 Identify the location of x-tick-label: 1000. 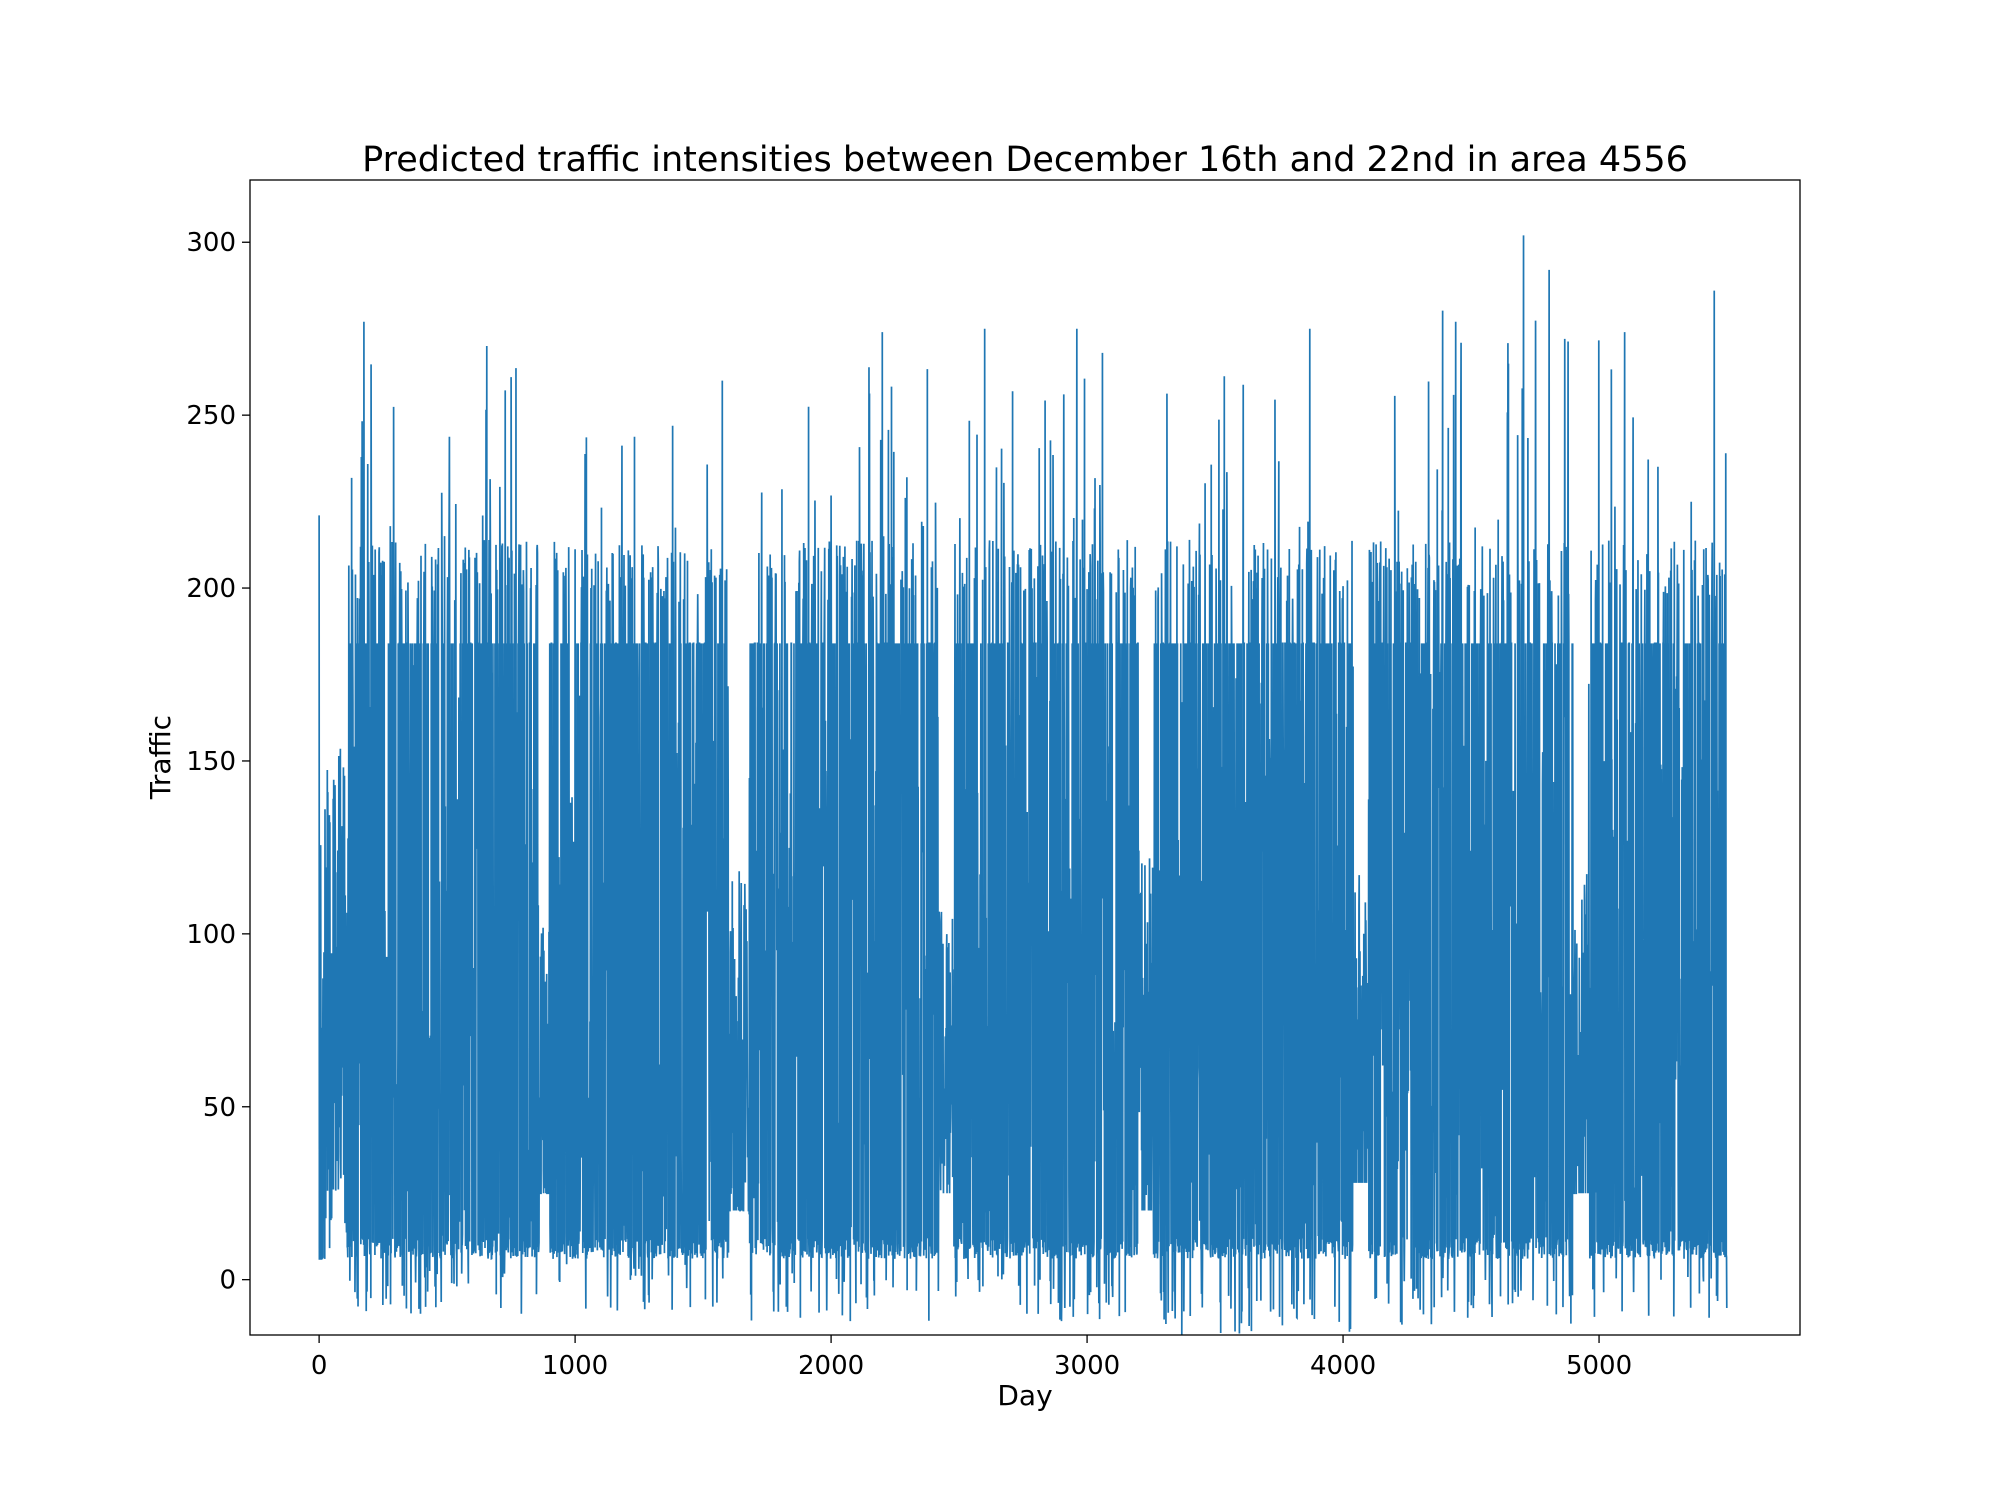
(575, 1366).